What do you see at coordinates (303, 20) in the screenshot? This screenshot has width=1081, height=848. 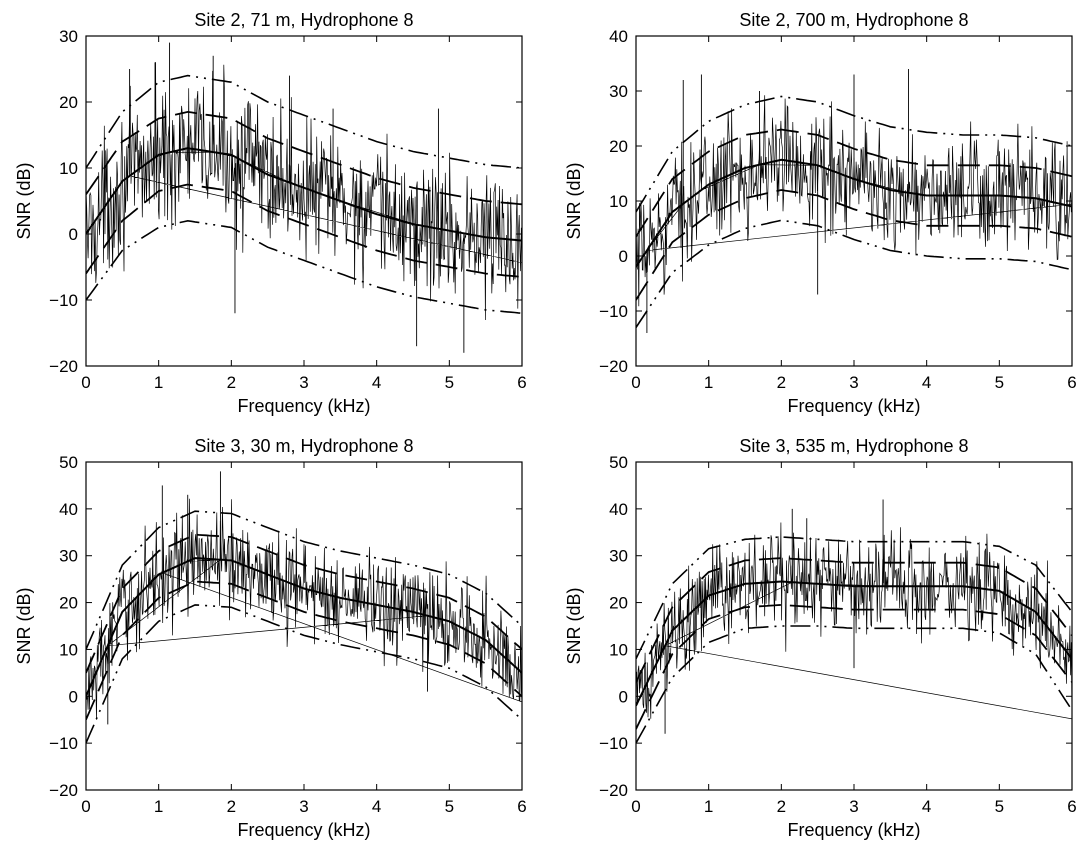 I see `chart-title: Site 2, 71 m, Hydrophone 8` at bounding box center [303, 20].